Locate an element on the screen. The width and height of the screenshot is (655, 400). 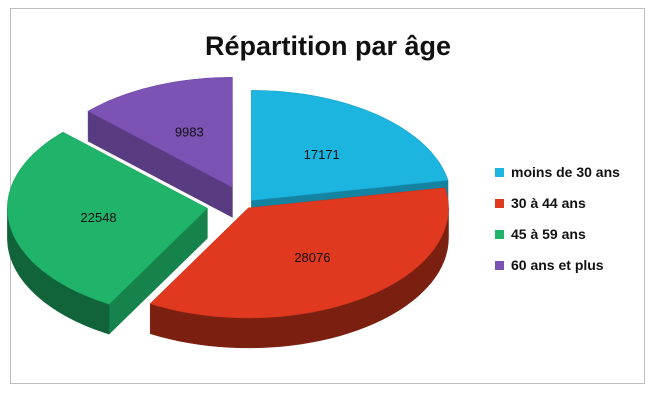
data-label-2: 28076 is located at coordinates (312, 257).